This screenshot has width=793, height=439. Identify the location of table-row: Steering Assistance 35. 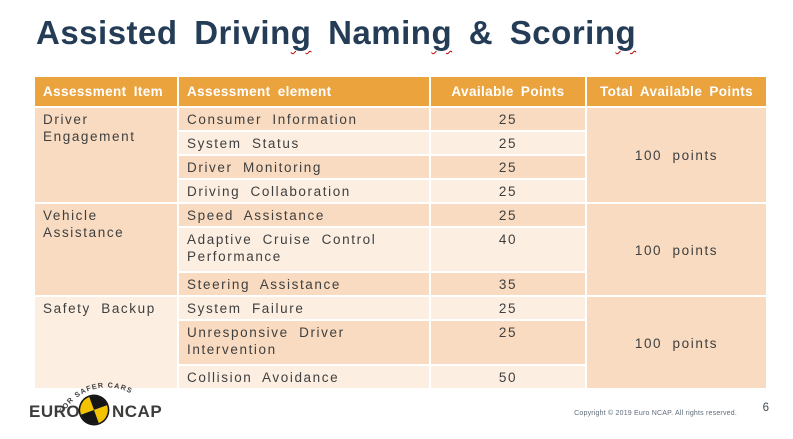
(400, 284).